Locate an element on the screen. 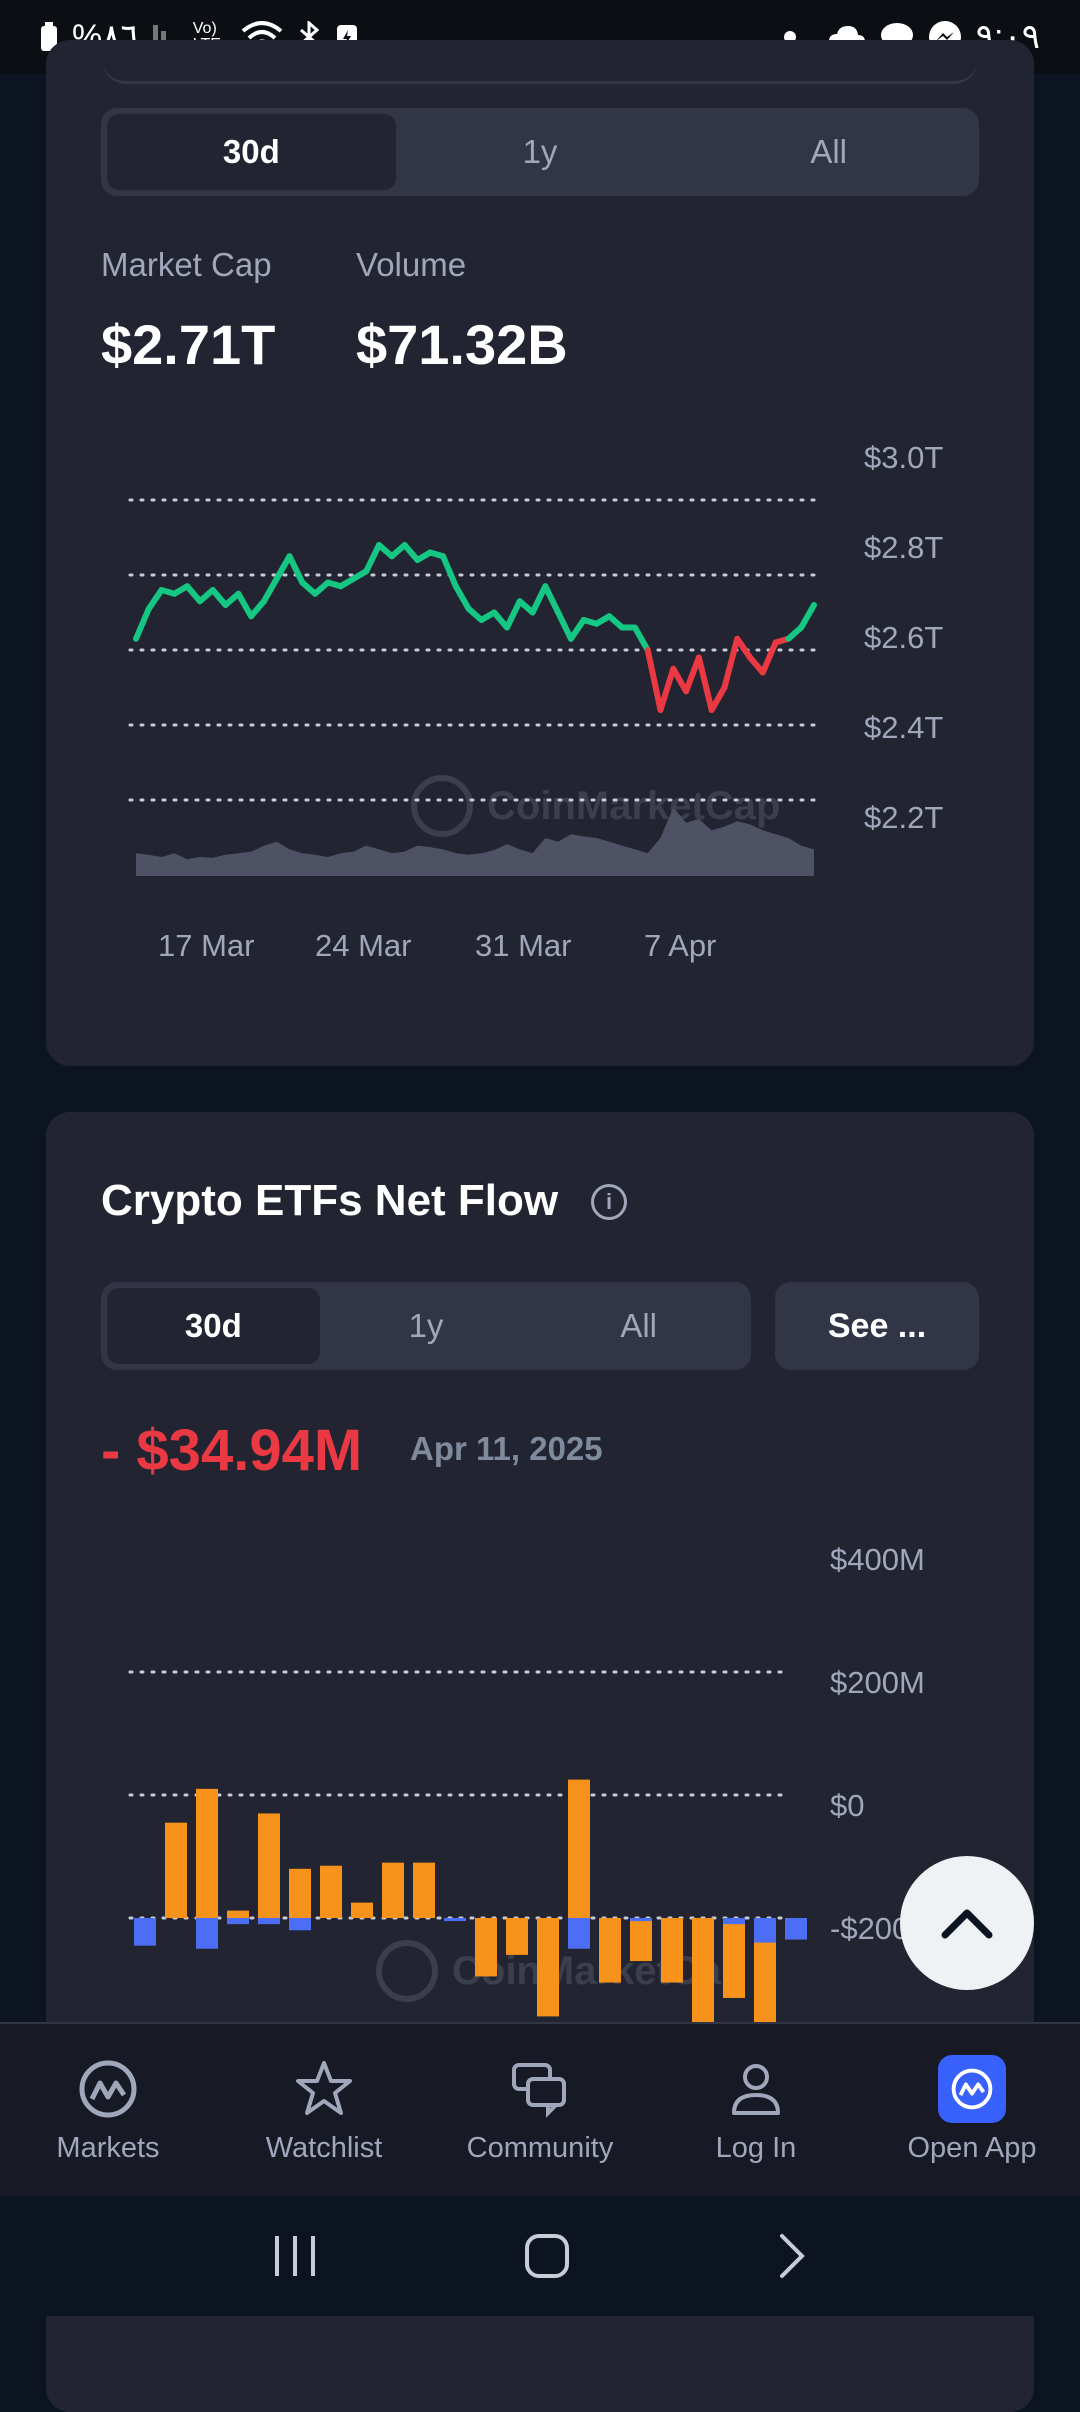 The width and height of the screenshot is (1080, 2412). user-icon is located at coordinates (756, 2089).